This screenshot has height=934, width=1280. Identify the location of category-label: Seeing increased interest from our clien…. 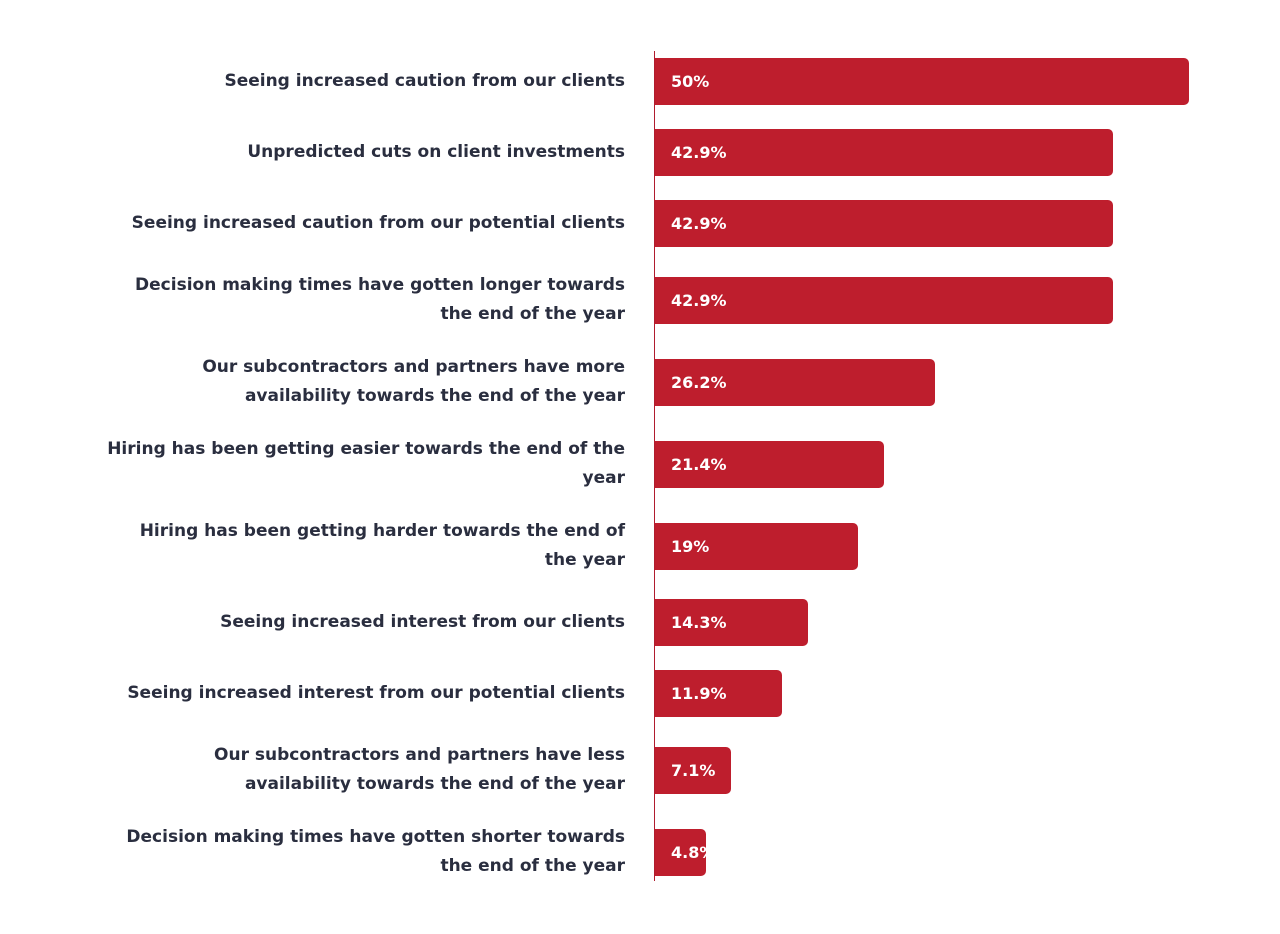
(422, 621).